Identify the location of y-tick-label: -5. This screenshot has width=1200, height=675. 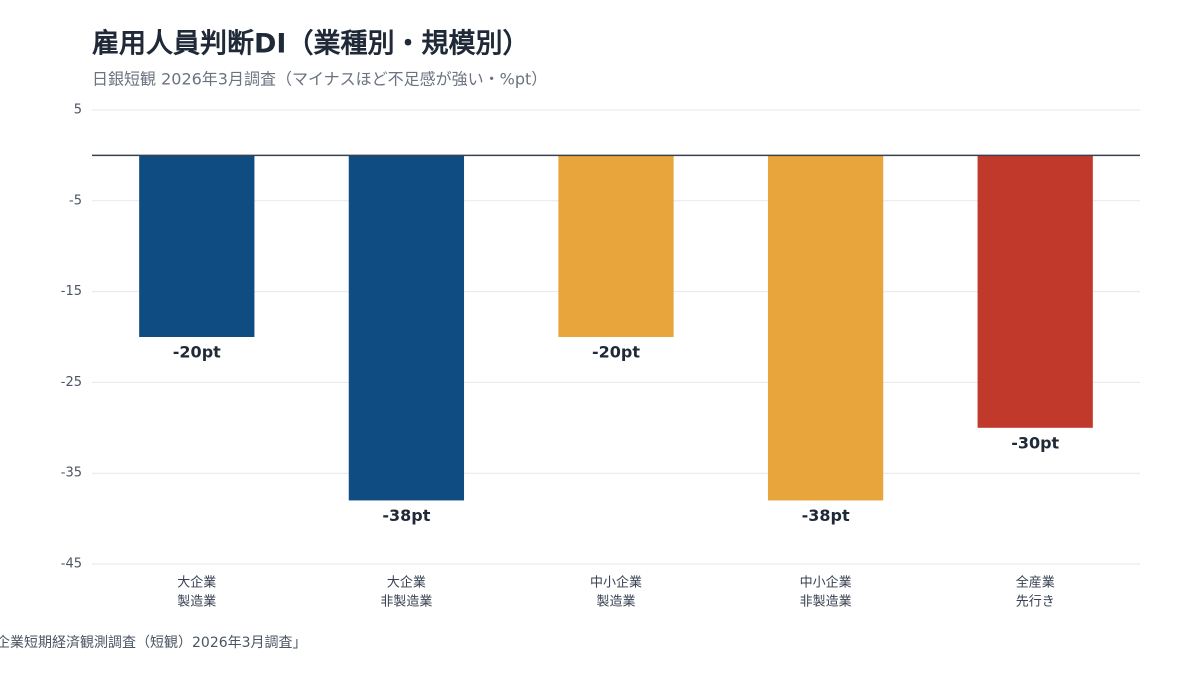
(75, 200).